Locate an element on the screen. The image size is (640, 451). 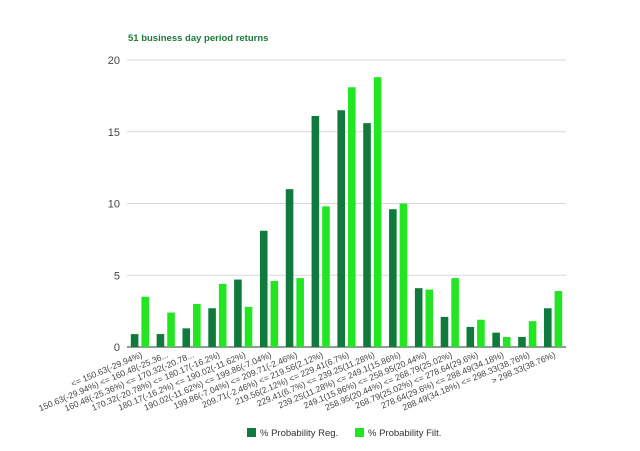
y-tick-label: 10 is located at coordinates (114, 205).